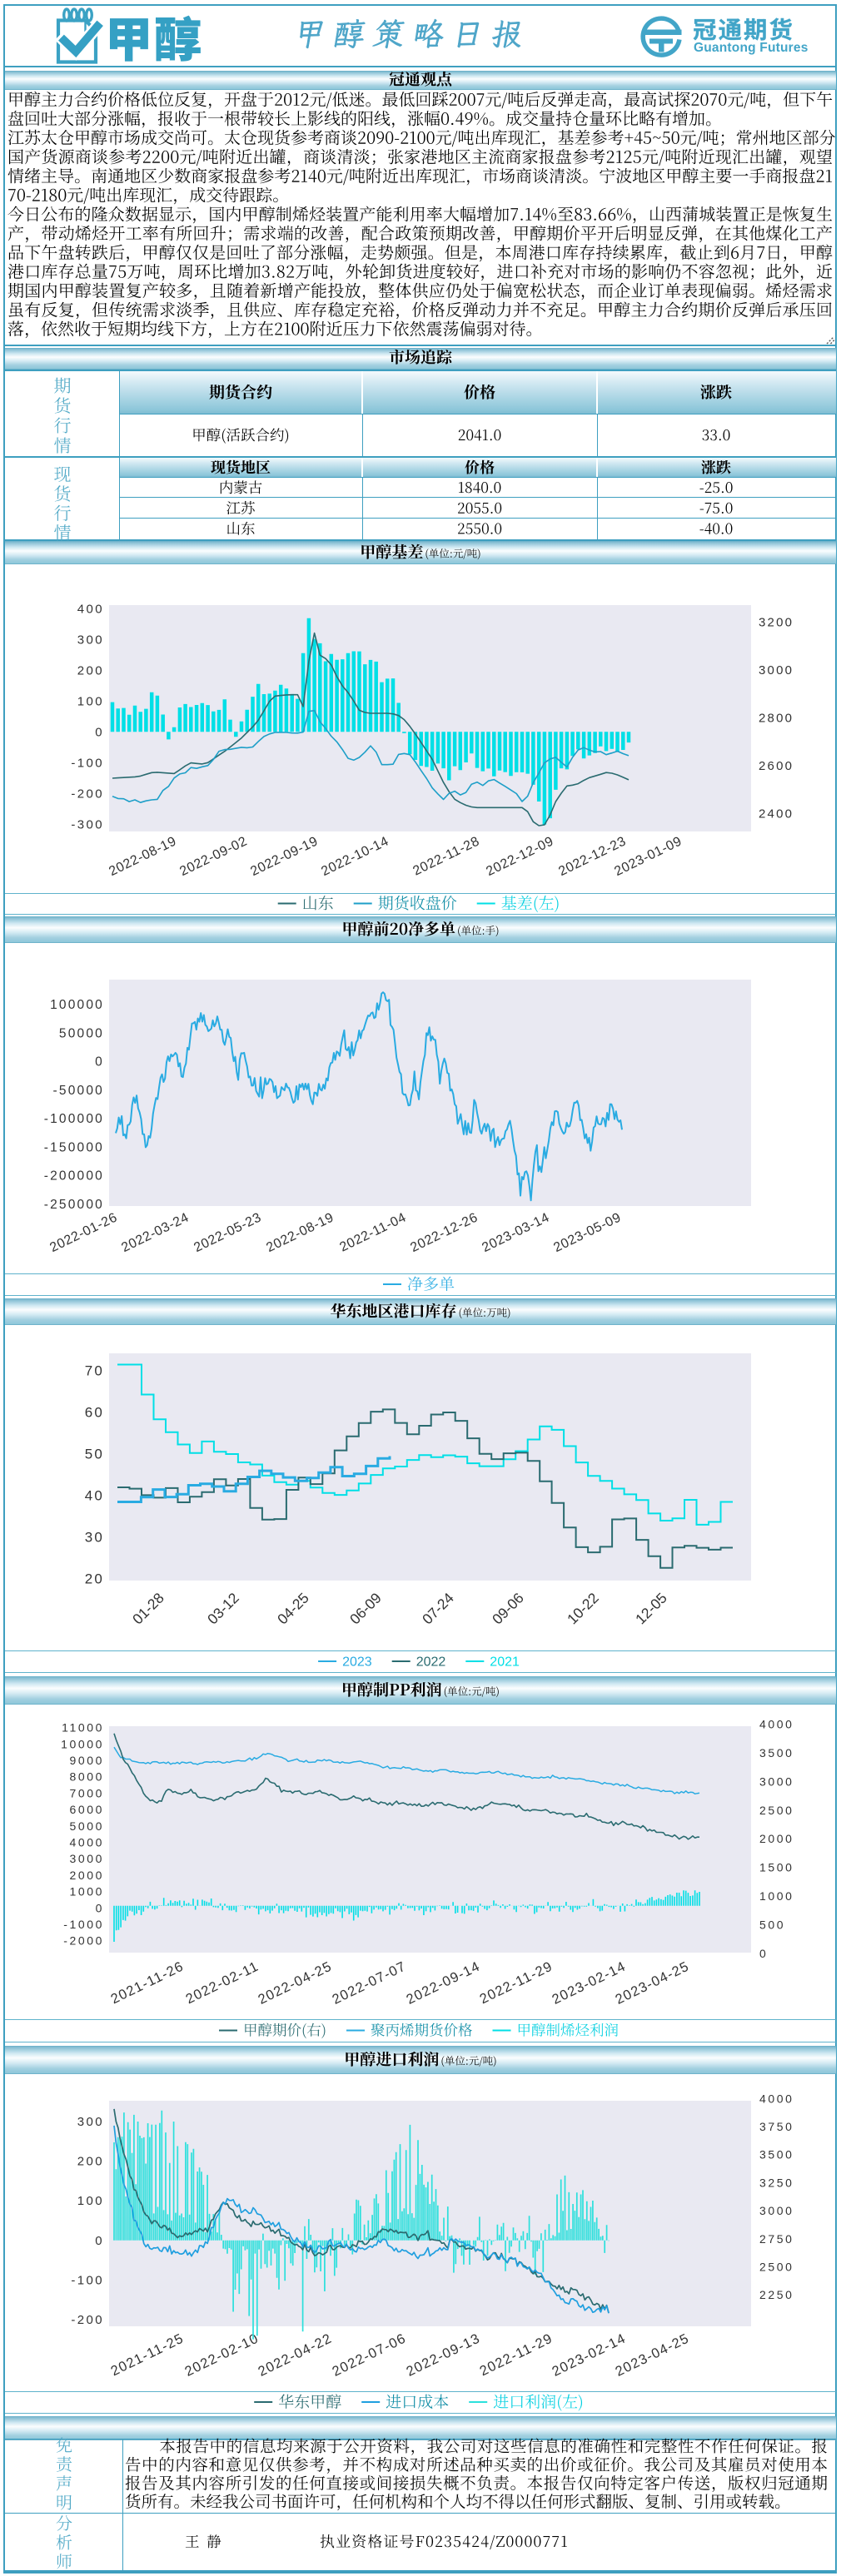 The height and width of the screenshot is (2576, 841). I want to click on svg-text: 06-09, so click(365, 1609).